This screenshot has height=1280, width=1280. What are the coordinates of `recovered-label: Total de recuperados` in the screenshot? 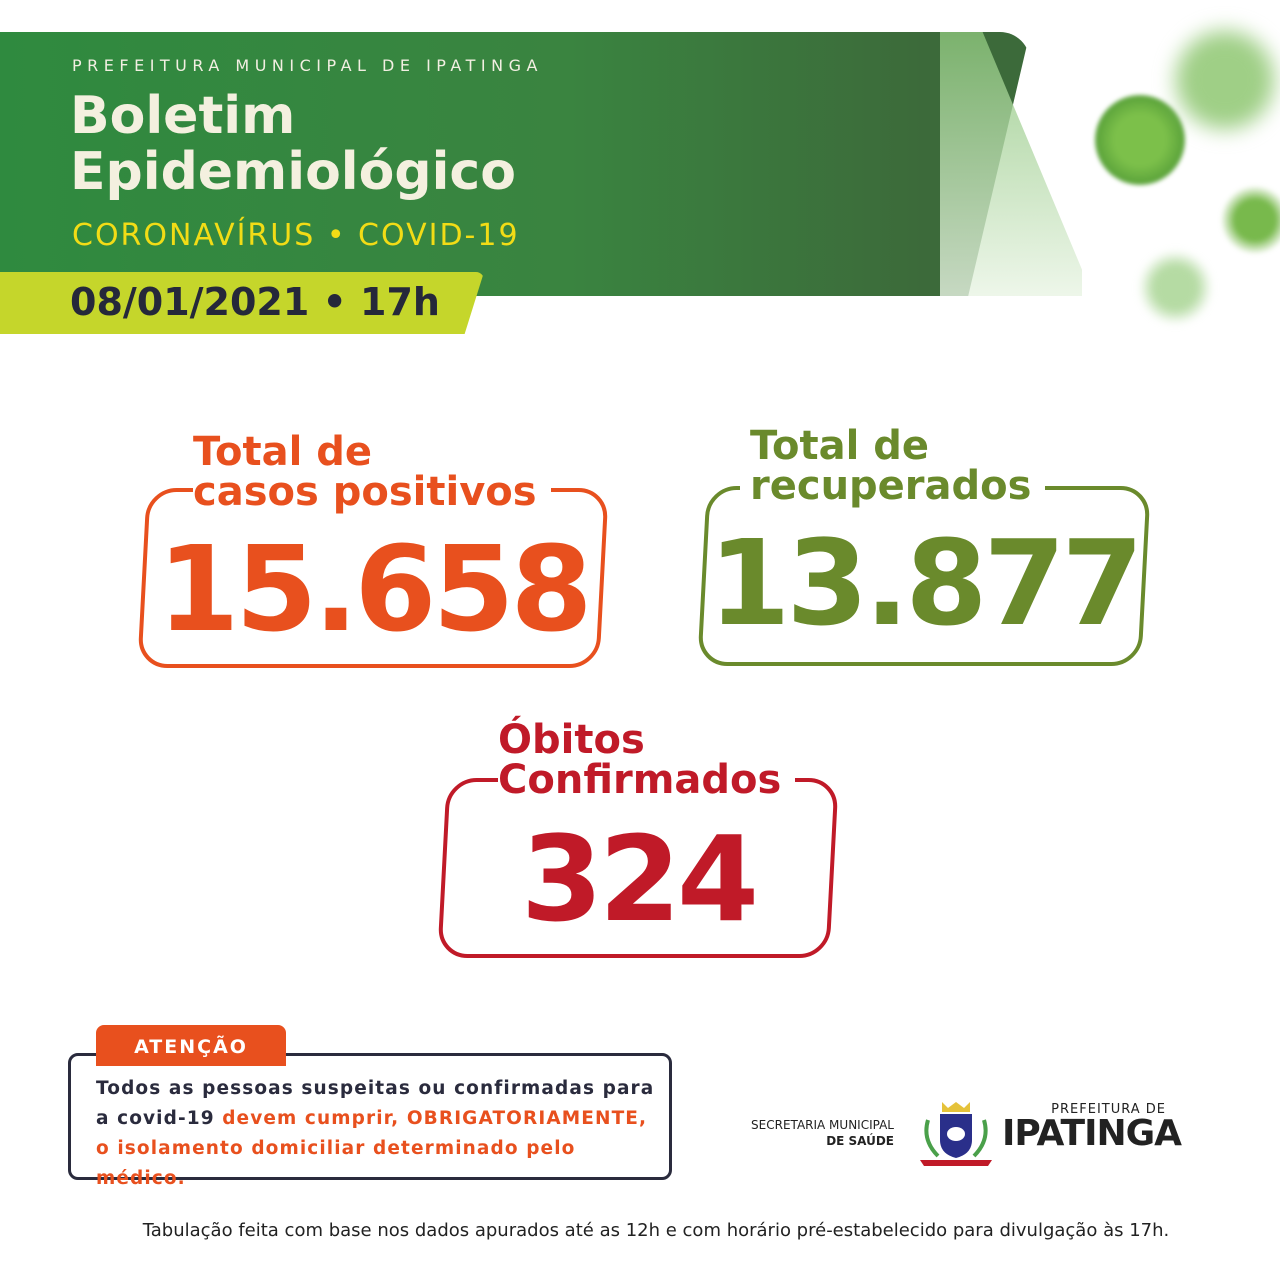 It's located at (893, 466).